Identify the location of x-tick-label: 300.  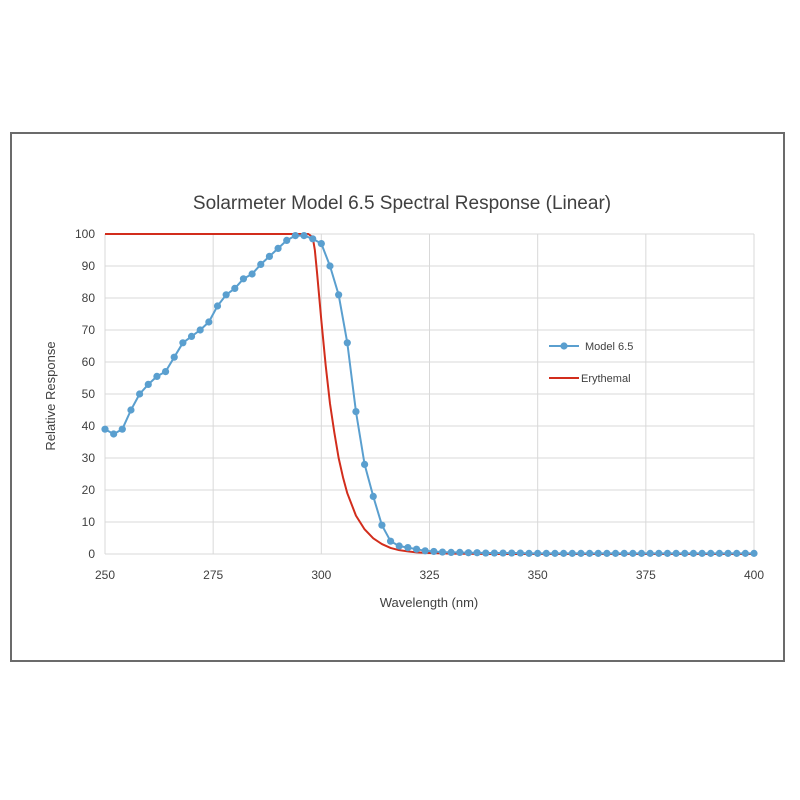
(321, 575).